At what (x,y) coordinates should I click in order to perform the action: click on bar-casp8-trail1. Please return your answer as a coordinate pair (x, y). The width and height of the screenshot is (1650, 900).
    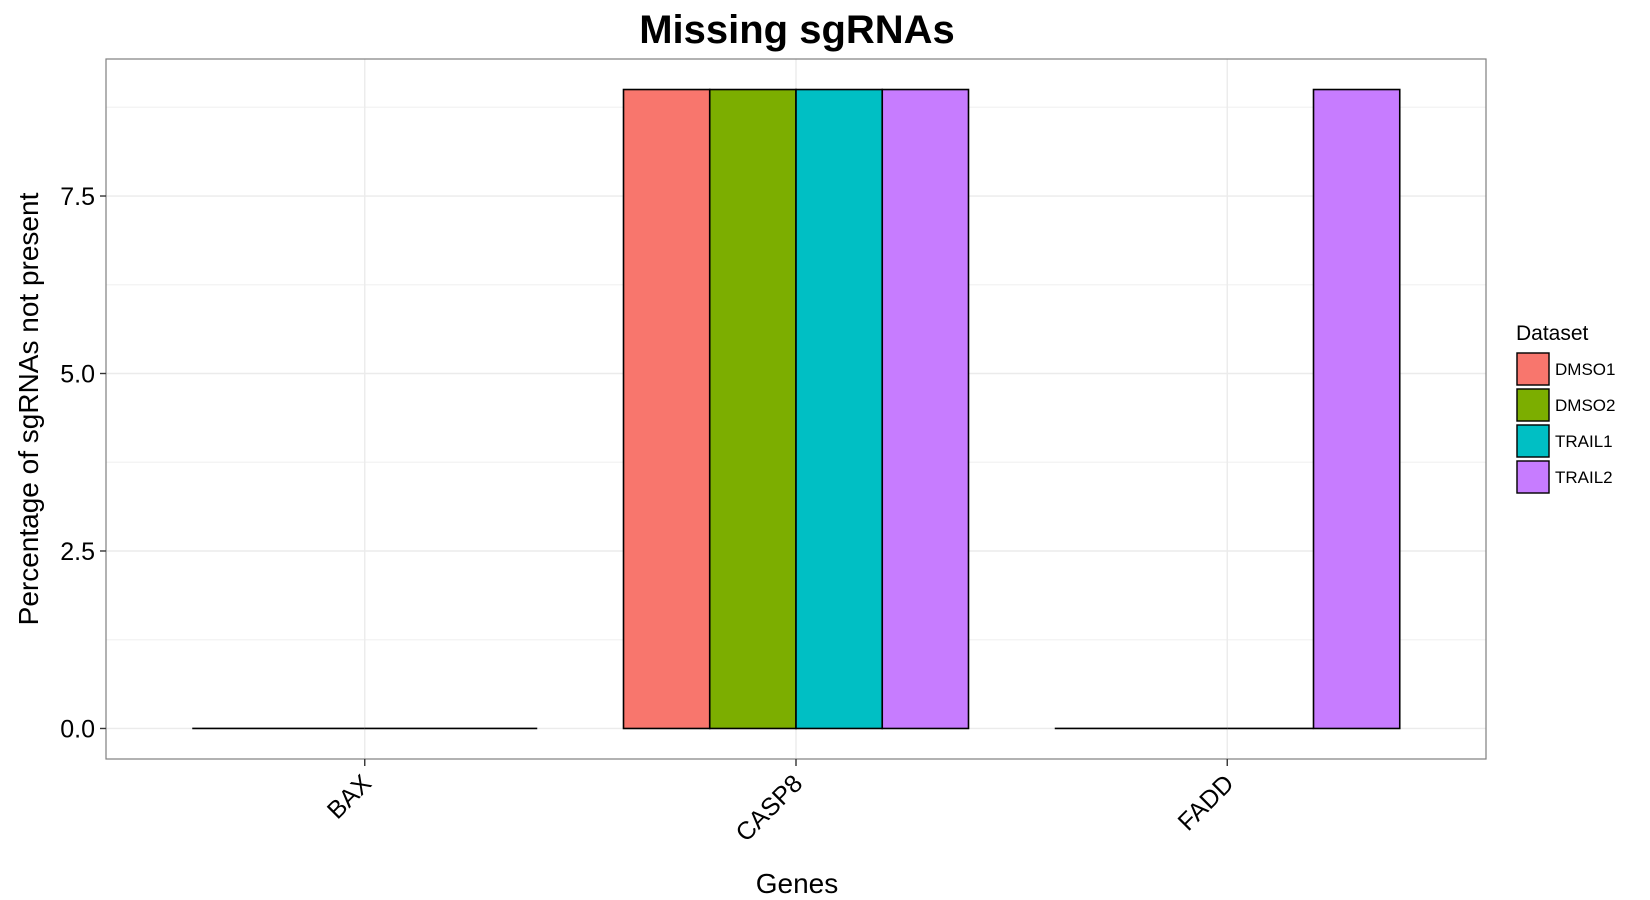
    Looking at the image, I should click on (839, 409).